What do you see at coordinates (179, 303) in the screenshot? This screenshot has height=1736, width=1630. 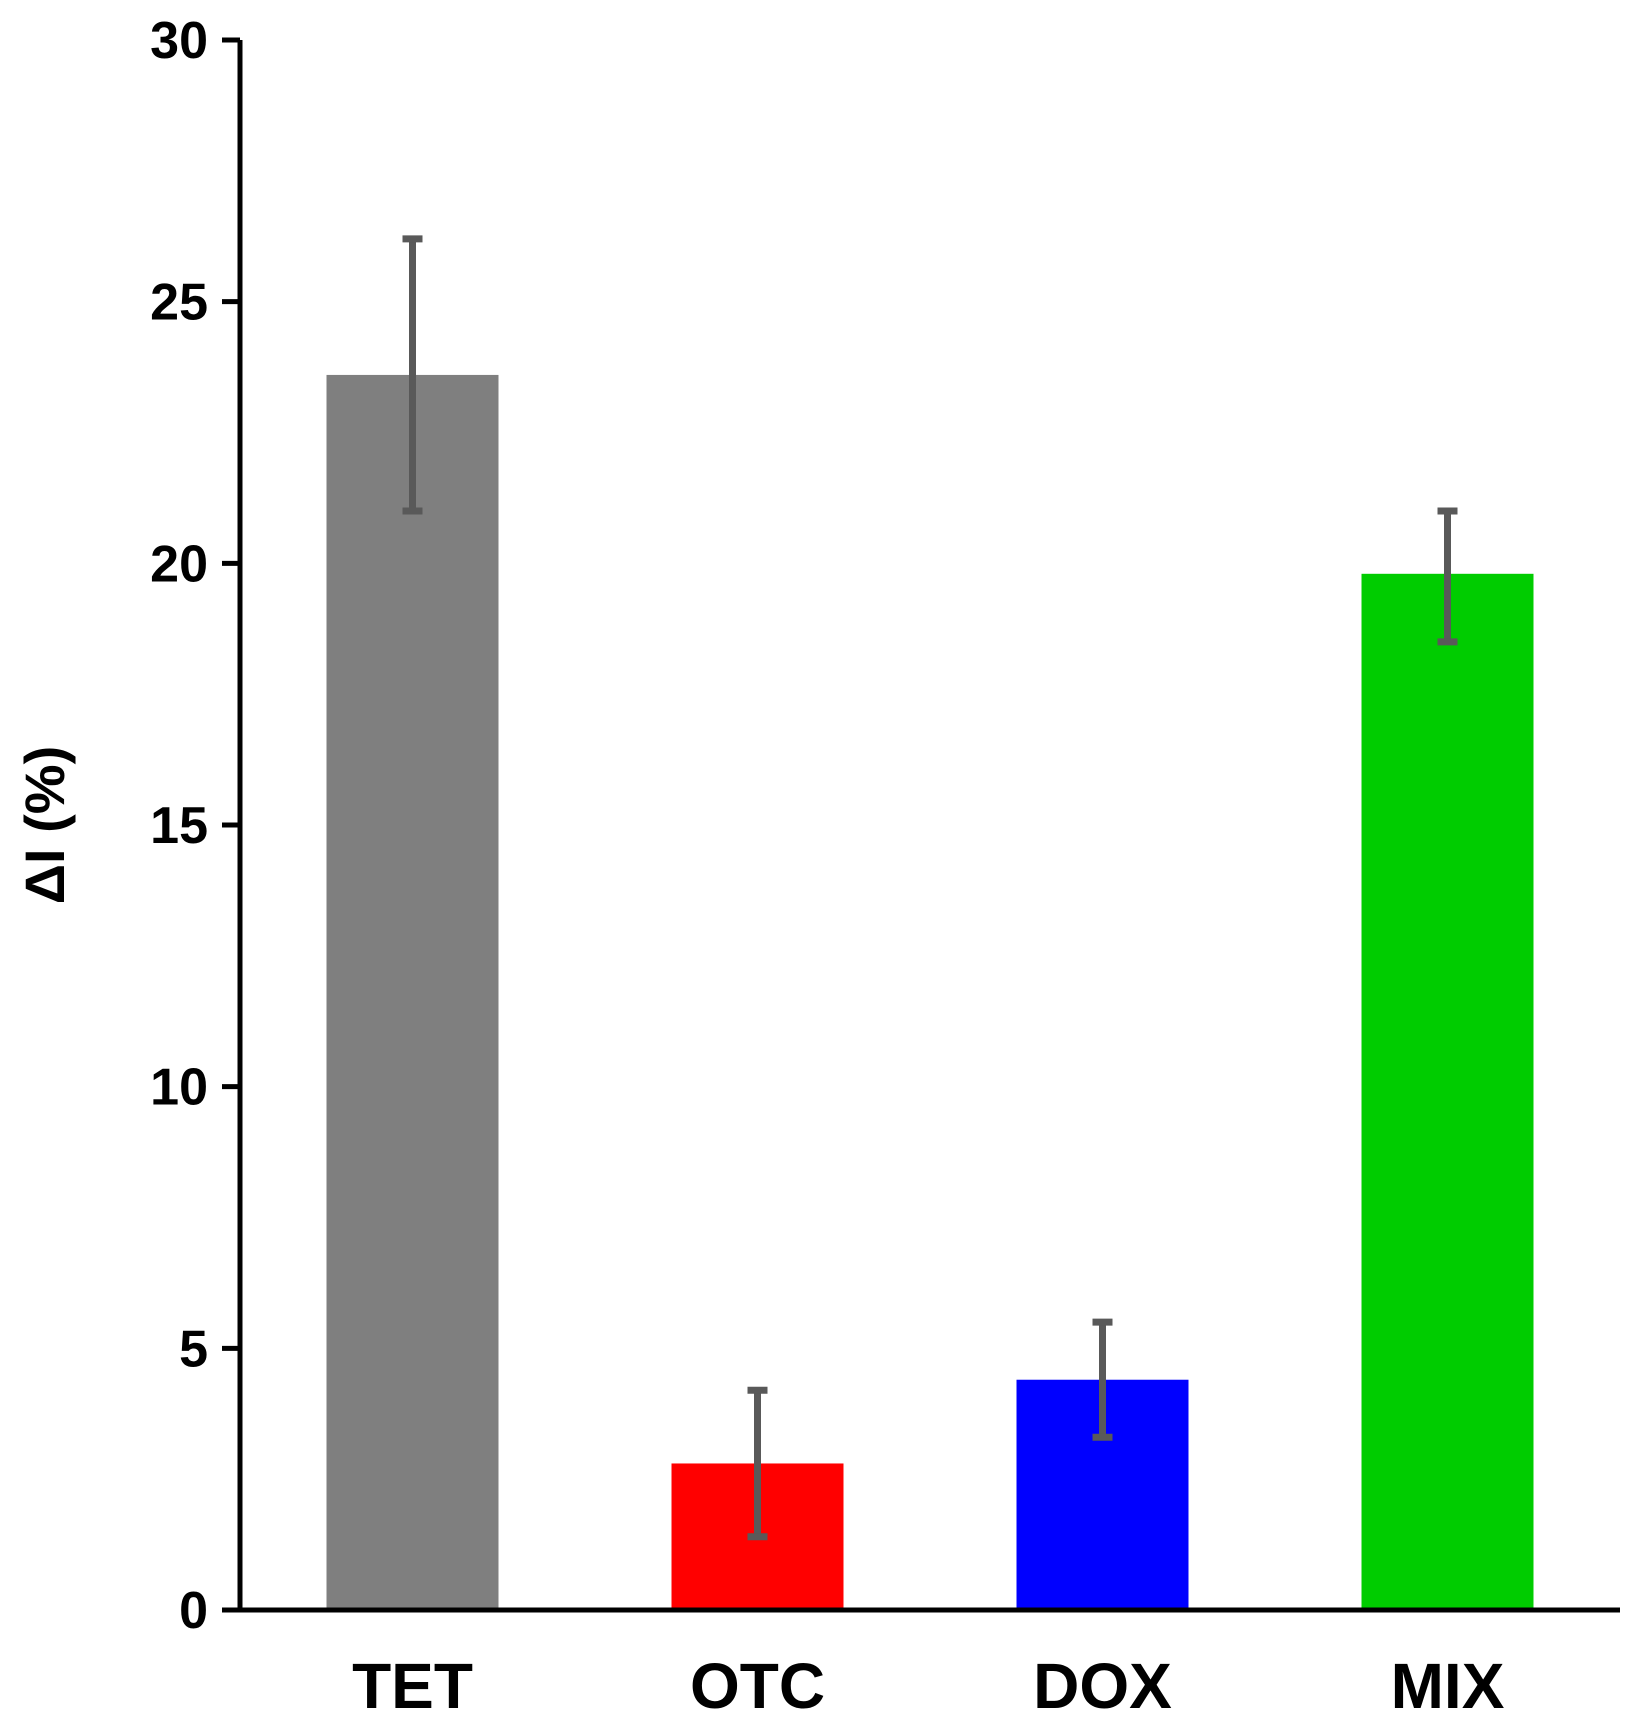 I see `y-tick-label: 25` at bounding box center [179, 303].